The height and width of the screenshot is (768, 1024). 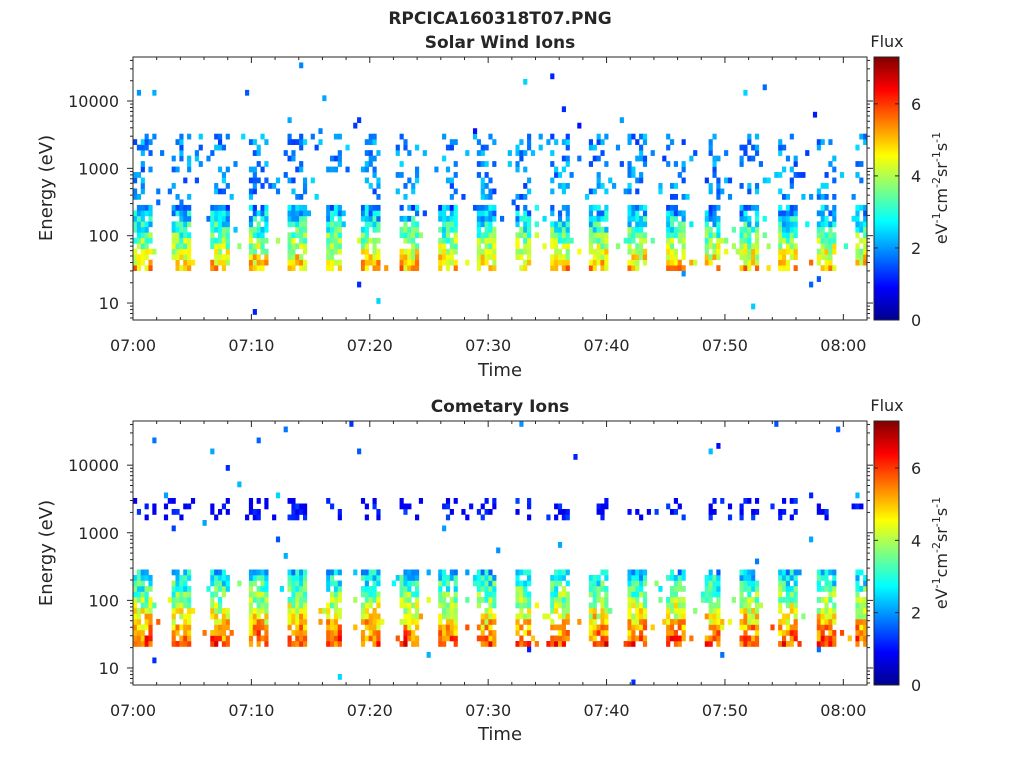 What do you see at coordinates (46, 188) in the screenshot?
I see `y-axis-label: Energy (eV)` at bounding box center [46, 188].